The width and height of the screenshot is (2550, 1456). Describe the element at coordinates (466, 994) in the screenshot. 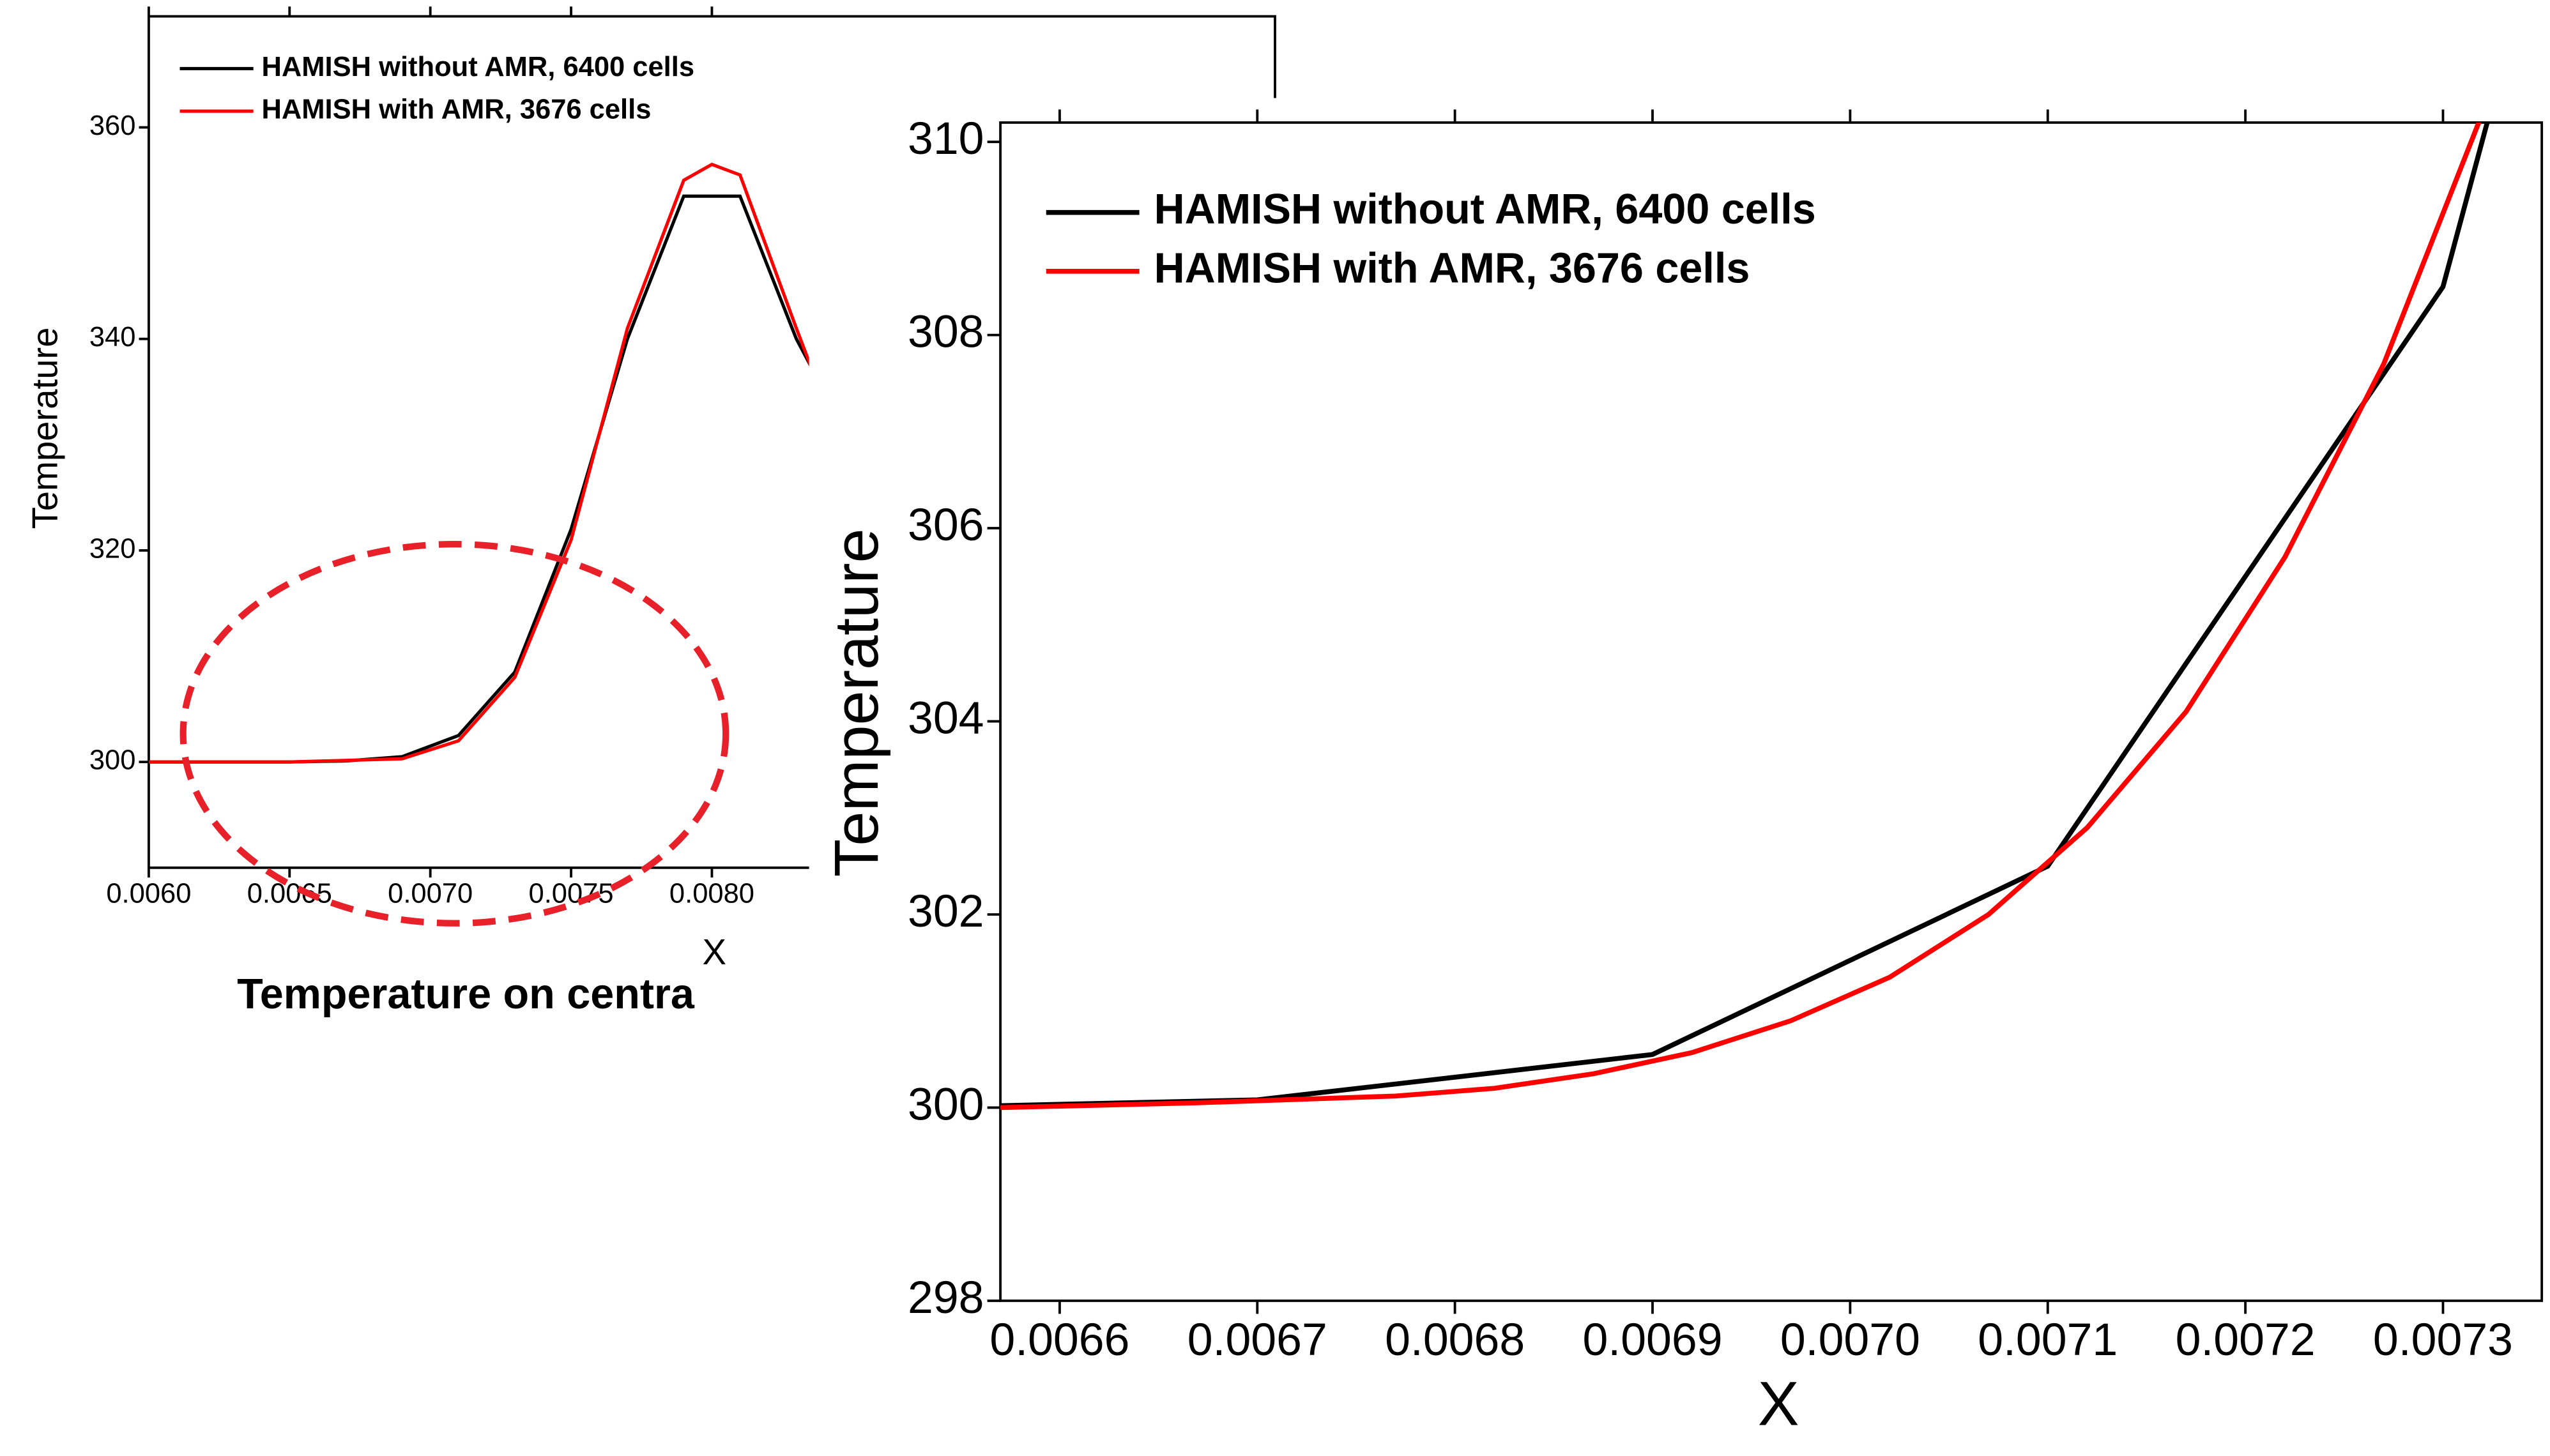

I see `chart-title: Temperature on centra` at that location.